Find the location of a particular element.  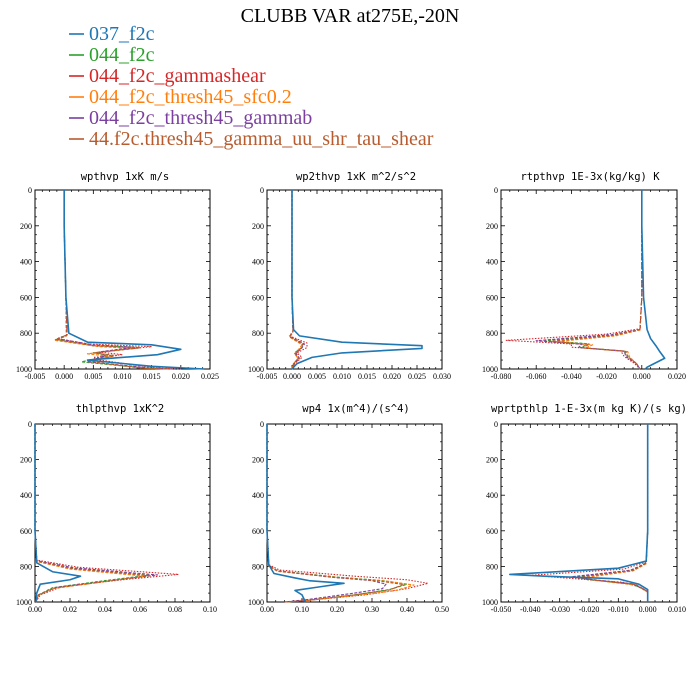

legend-entry: 044_f2c_gammashear is located at coordinates (167, 76).